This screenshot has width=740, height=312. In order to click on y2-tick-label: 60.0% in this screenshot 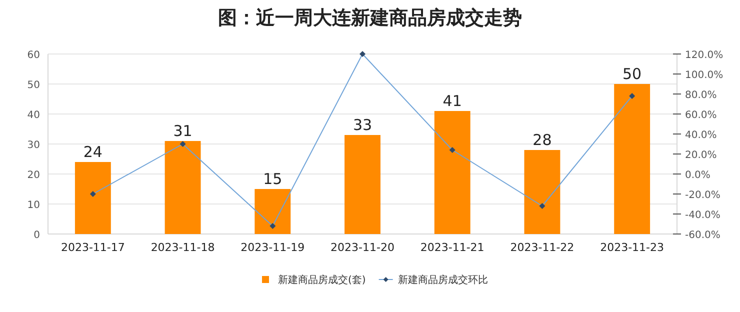, I will do `click(701, 115)`.